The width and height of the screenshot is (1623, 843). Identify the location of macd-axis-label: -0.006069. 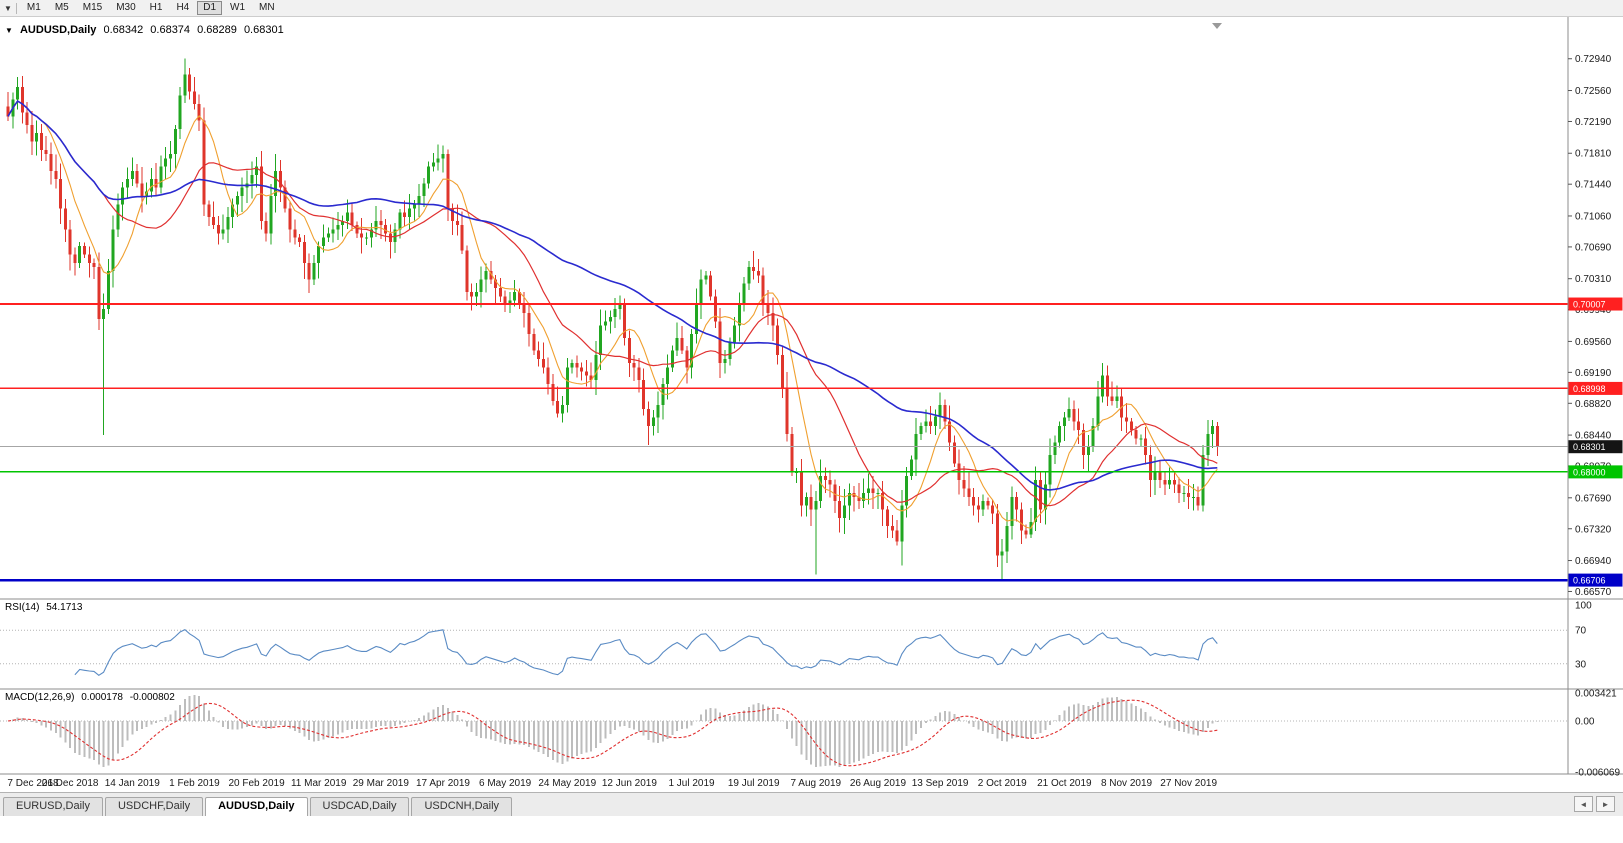
(1597, 772).